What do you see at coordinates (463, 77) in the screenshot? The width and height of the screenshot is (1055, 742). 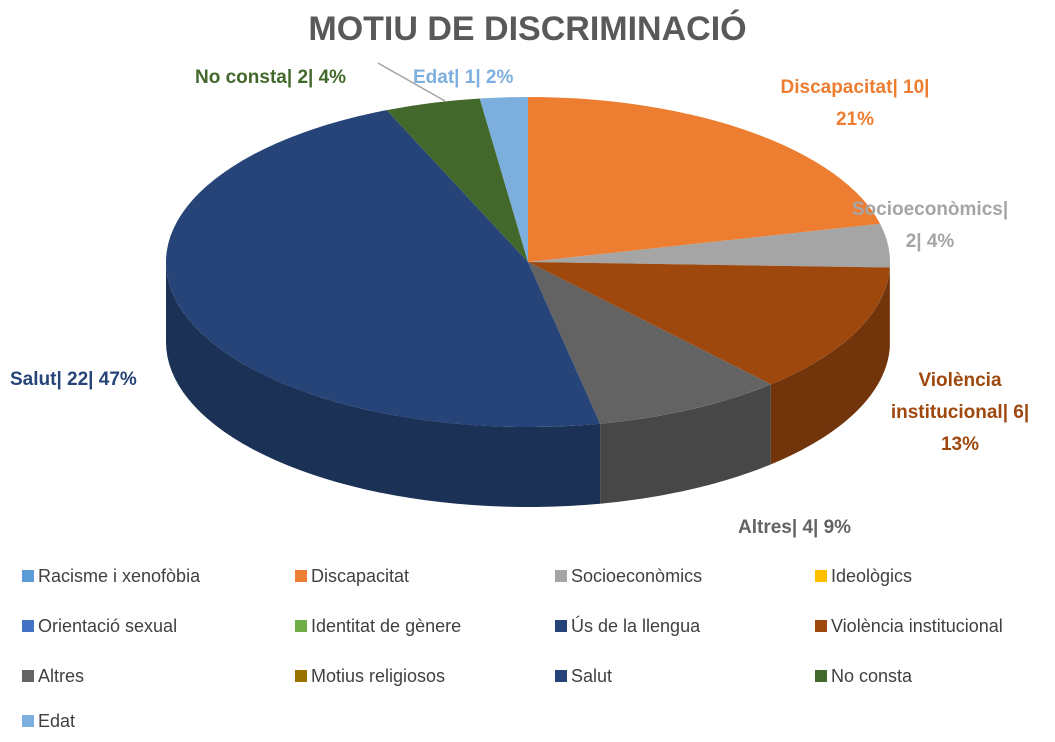 I see `data-label: Edat| 1| 2%` at bounding box center [463, 77].